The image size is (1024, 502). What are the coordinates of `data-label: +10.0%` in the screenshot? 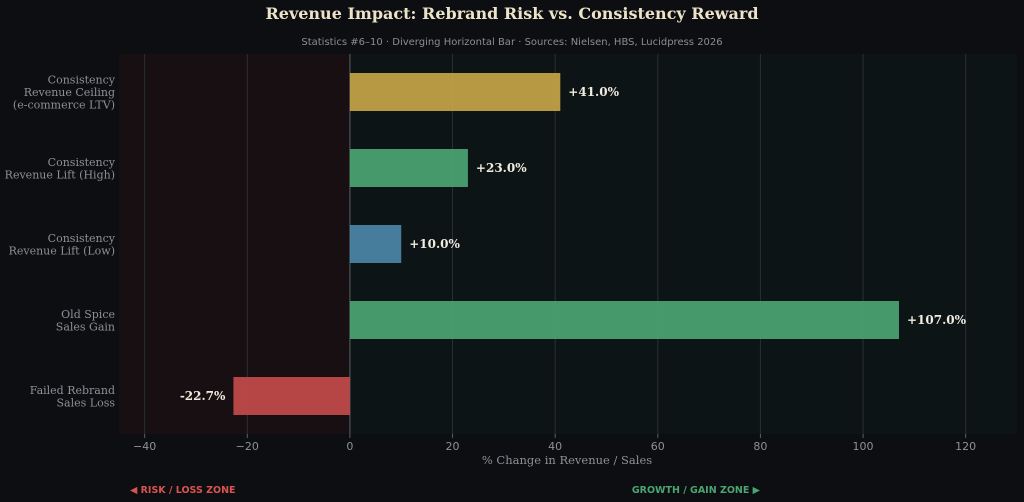 It's located at (434, 244).